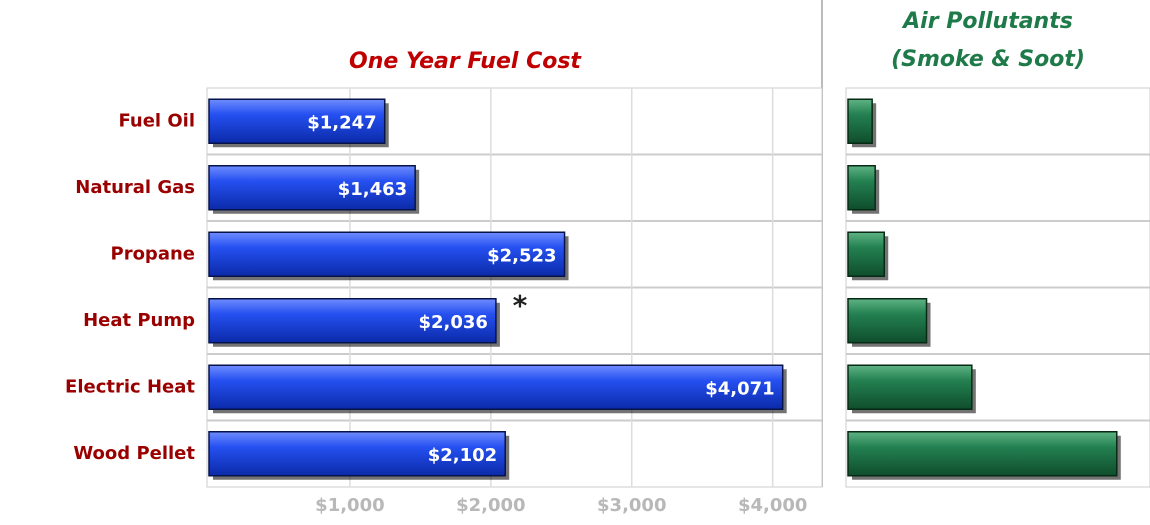 This screenshot has height=525, width=1150. What do you see at coordinates (135, 187) in the screenshot?
I see `category-label: Natural Gas` at bounding box center [135, 187].